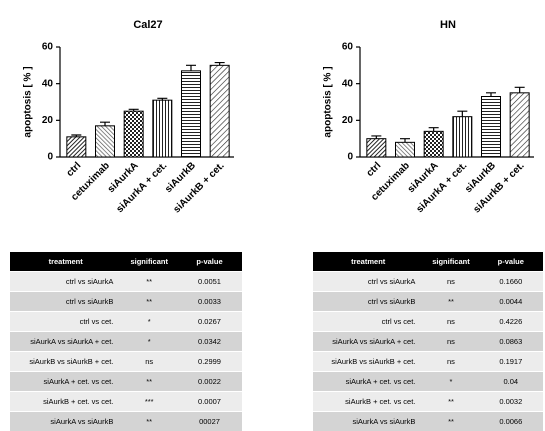 This screenshot has height=431, width=545. I want to click on table-cell: 0.0342, so click(209, 342).